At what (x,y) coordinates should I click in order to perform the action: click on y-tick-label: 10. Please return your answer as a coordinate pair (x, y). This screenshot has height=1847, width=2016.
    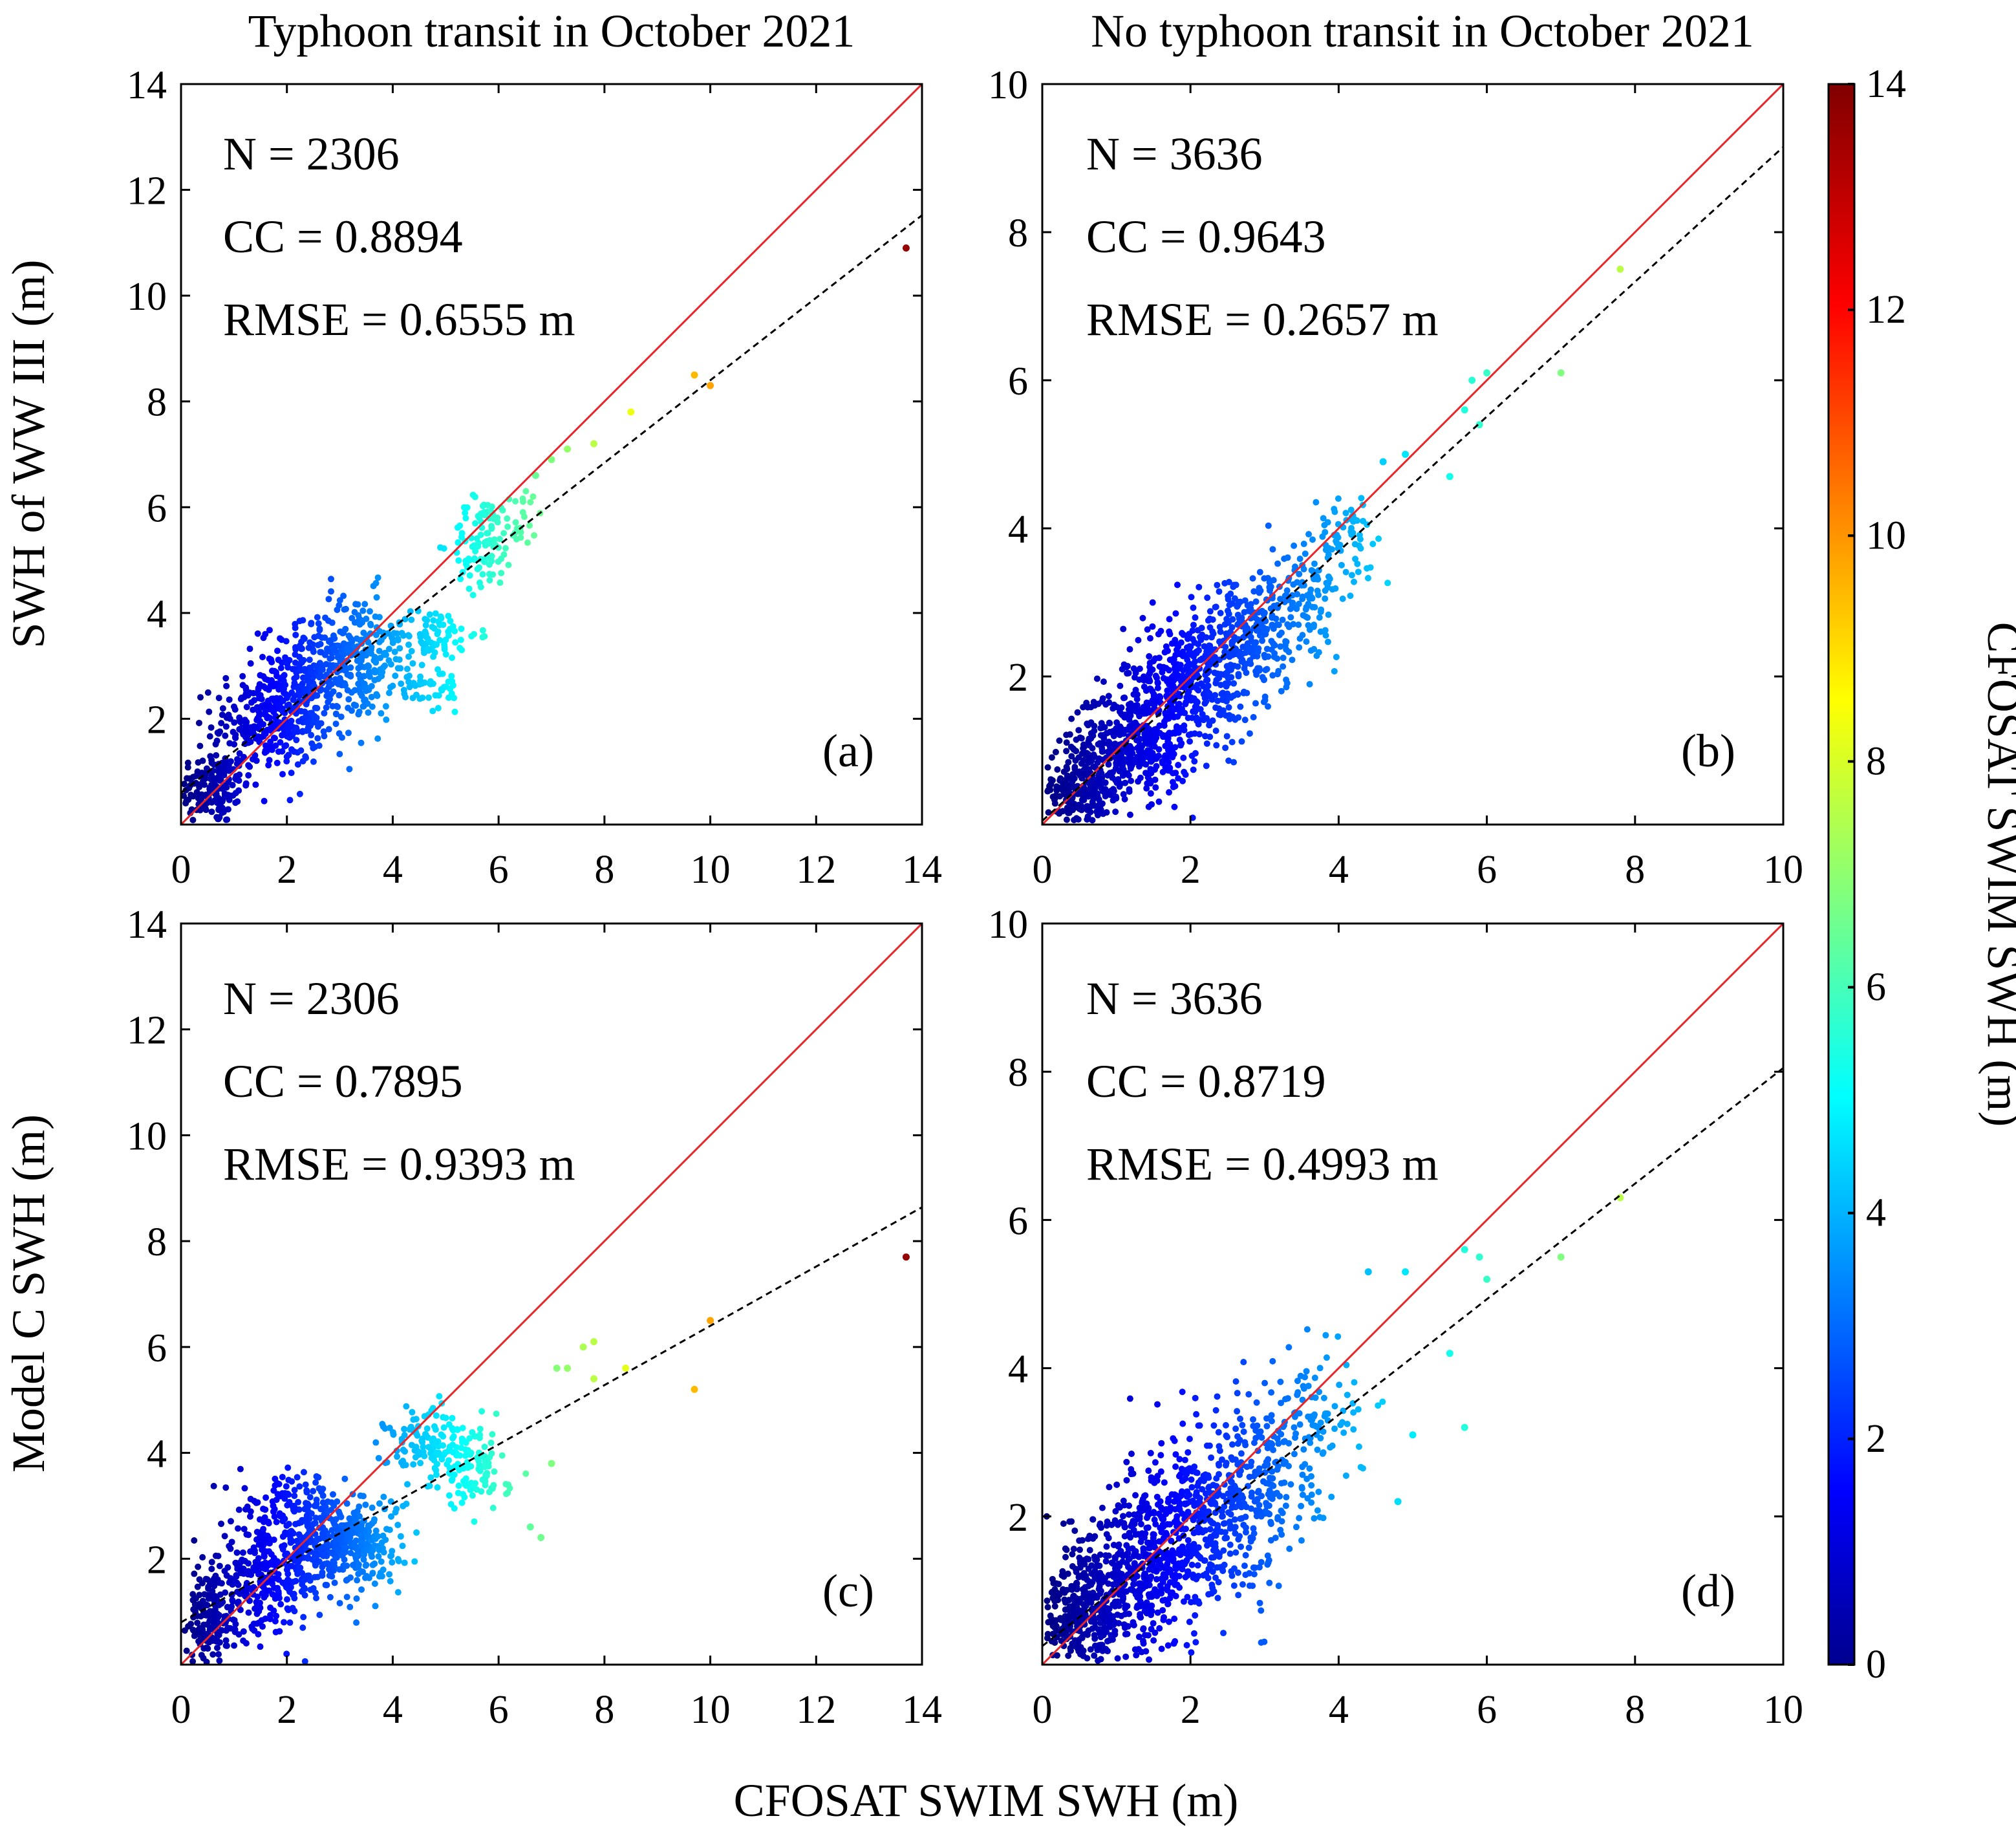
    Looking at the image, I should click on (147, 297).